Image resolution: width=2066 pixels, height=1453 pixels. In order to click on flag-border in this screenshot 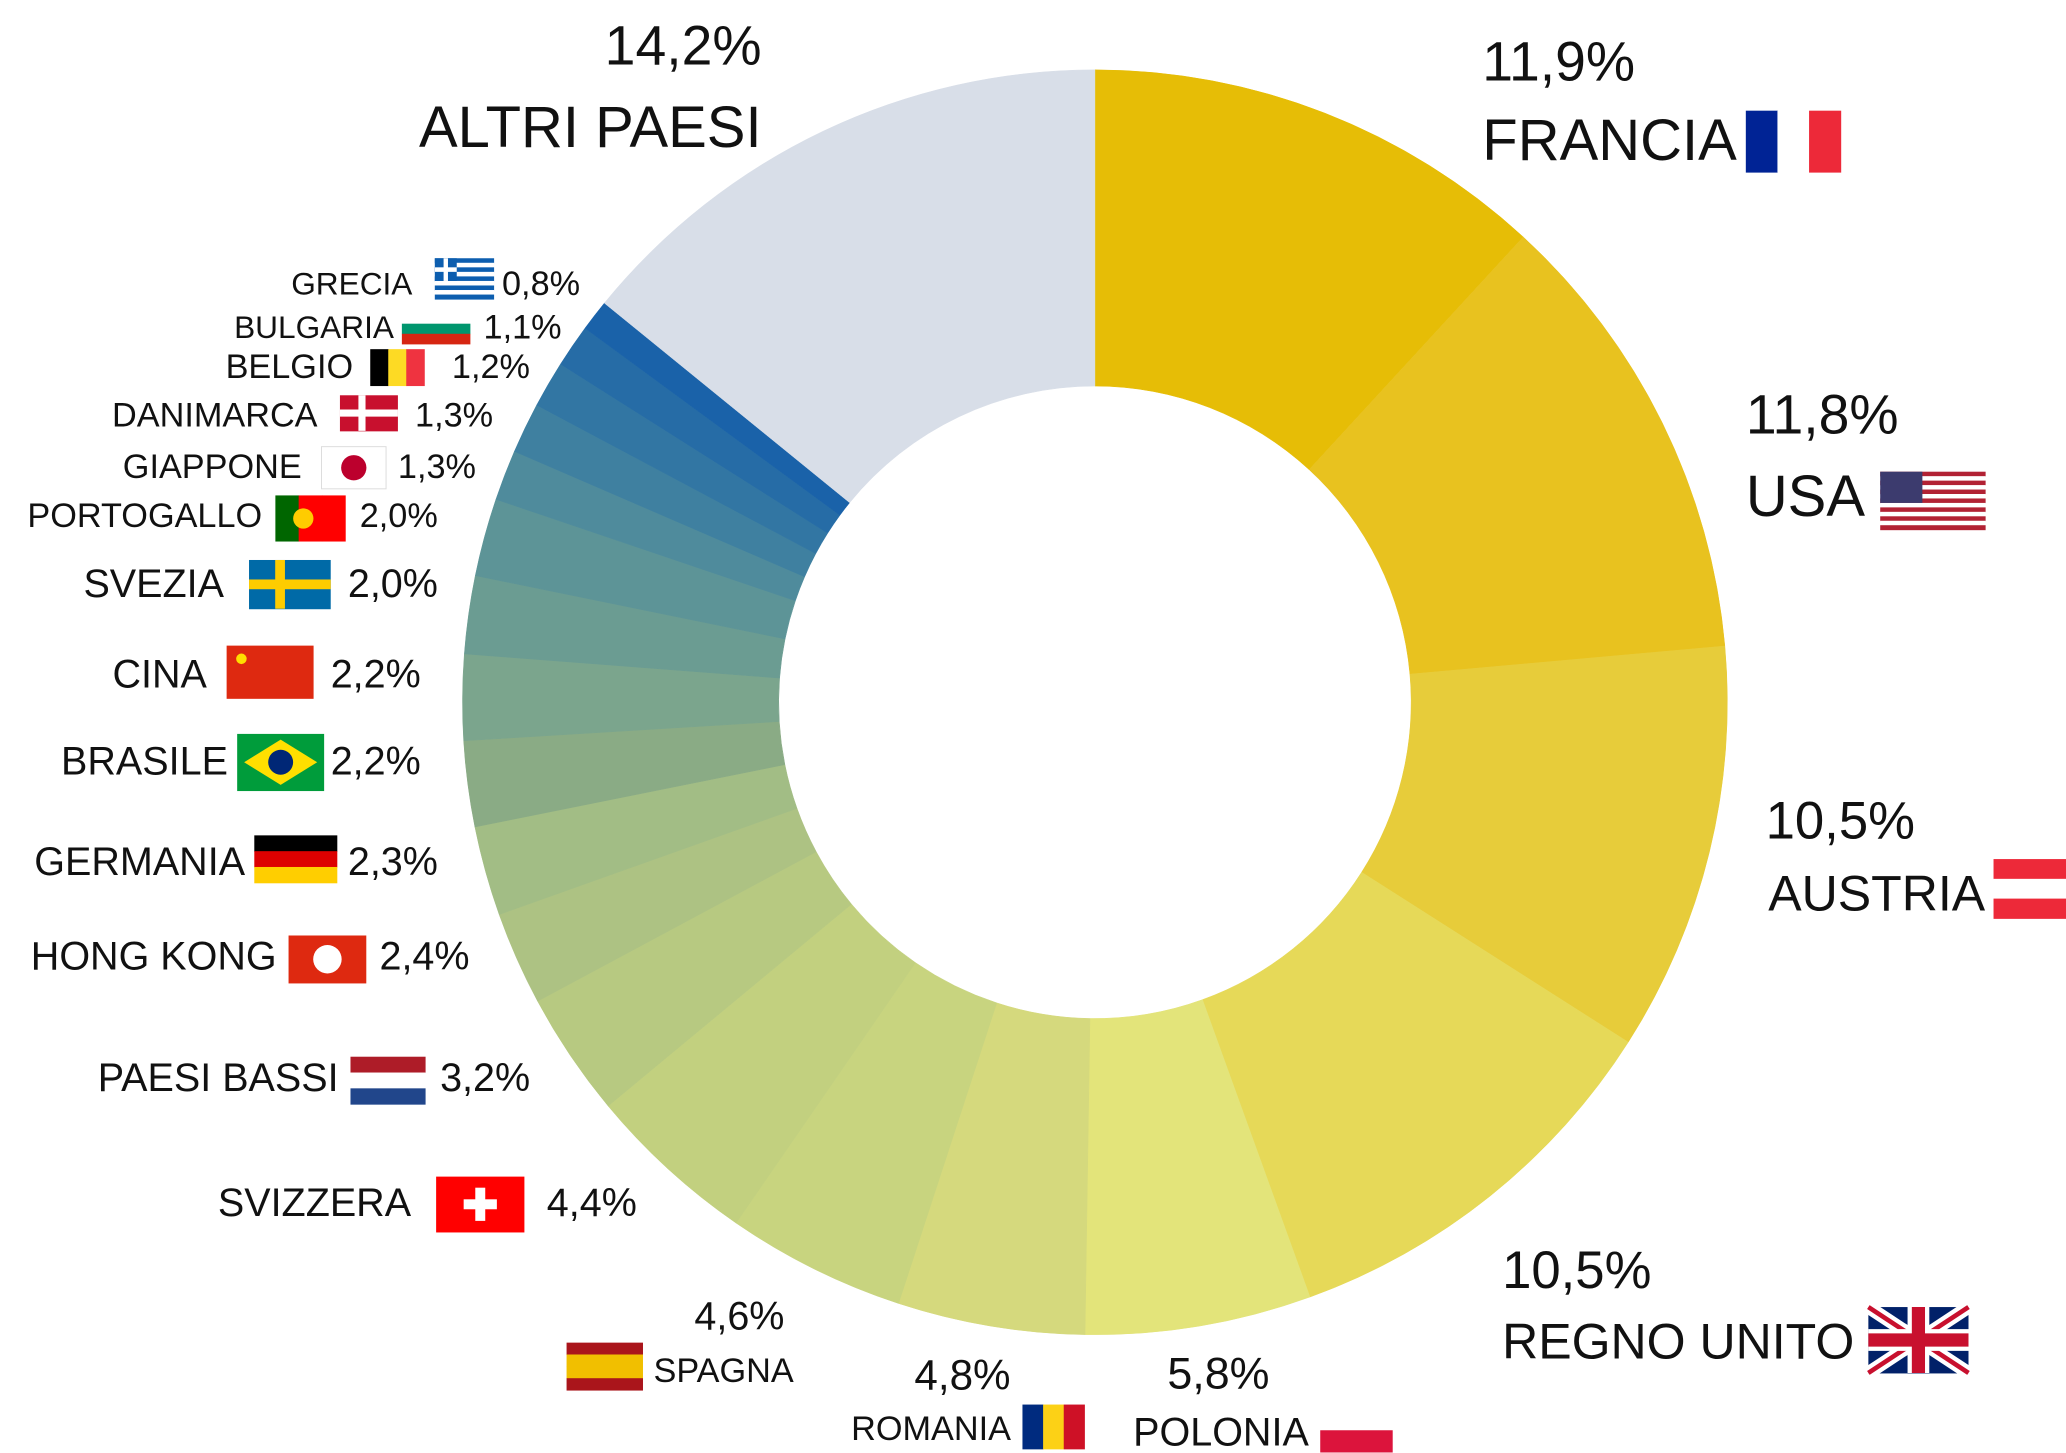, I will do `click(353, 468)`.